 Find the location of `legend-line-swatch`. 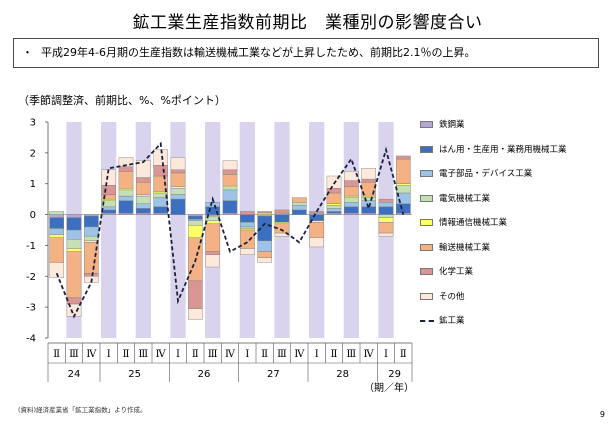

legend-line-swatch is located at coordinates (427, 321).